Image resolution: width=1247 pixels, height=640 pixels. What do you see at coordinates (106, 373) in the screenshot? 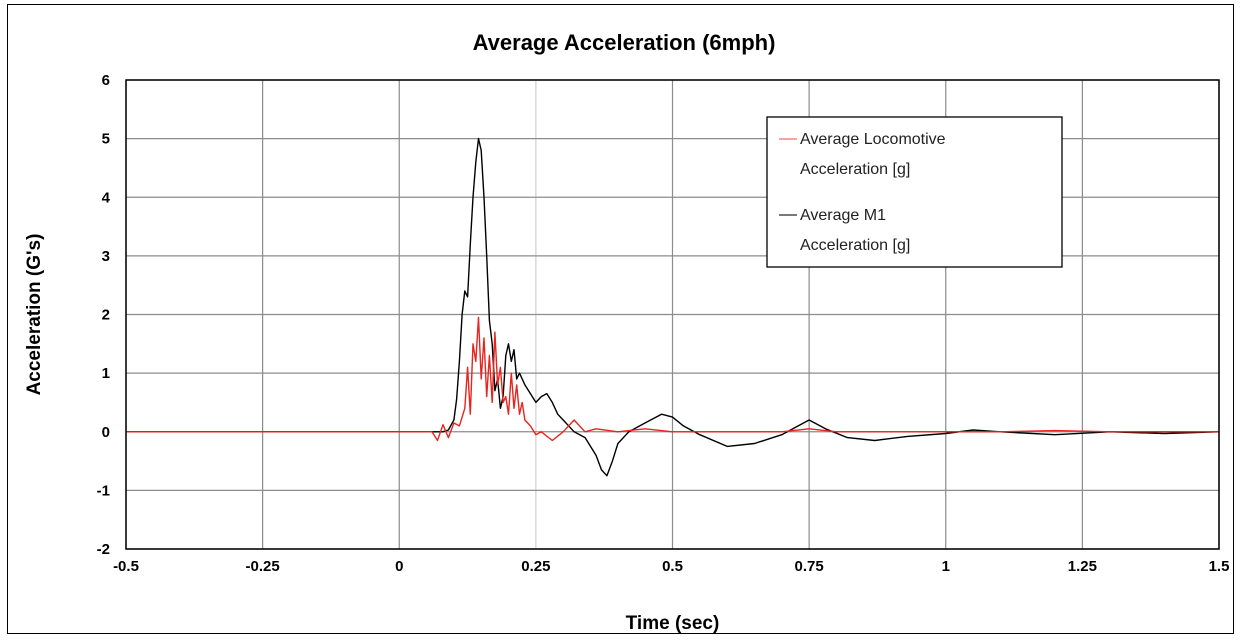
I see `y-tick-label: 1` at bounding box center [106, 373].